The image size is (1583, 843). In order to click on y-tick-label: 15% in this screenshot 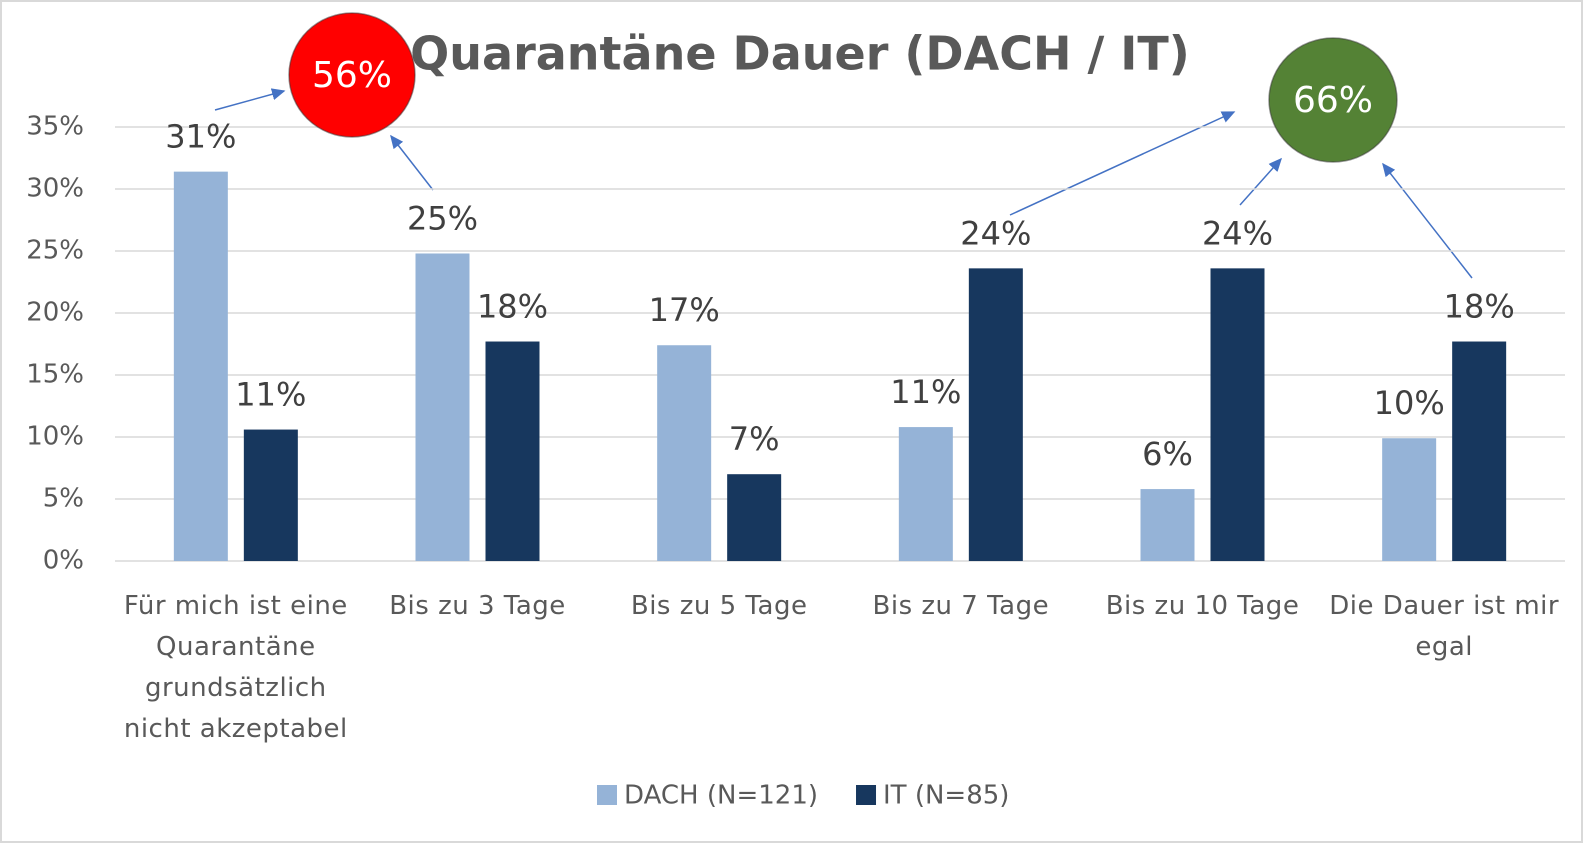, I will do `click(55, 375)`.